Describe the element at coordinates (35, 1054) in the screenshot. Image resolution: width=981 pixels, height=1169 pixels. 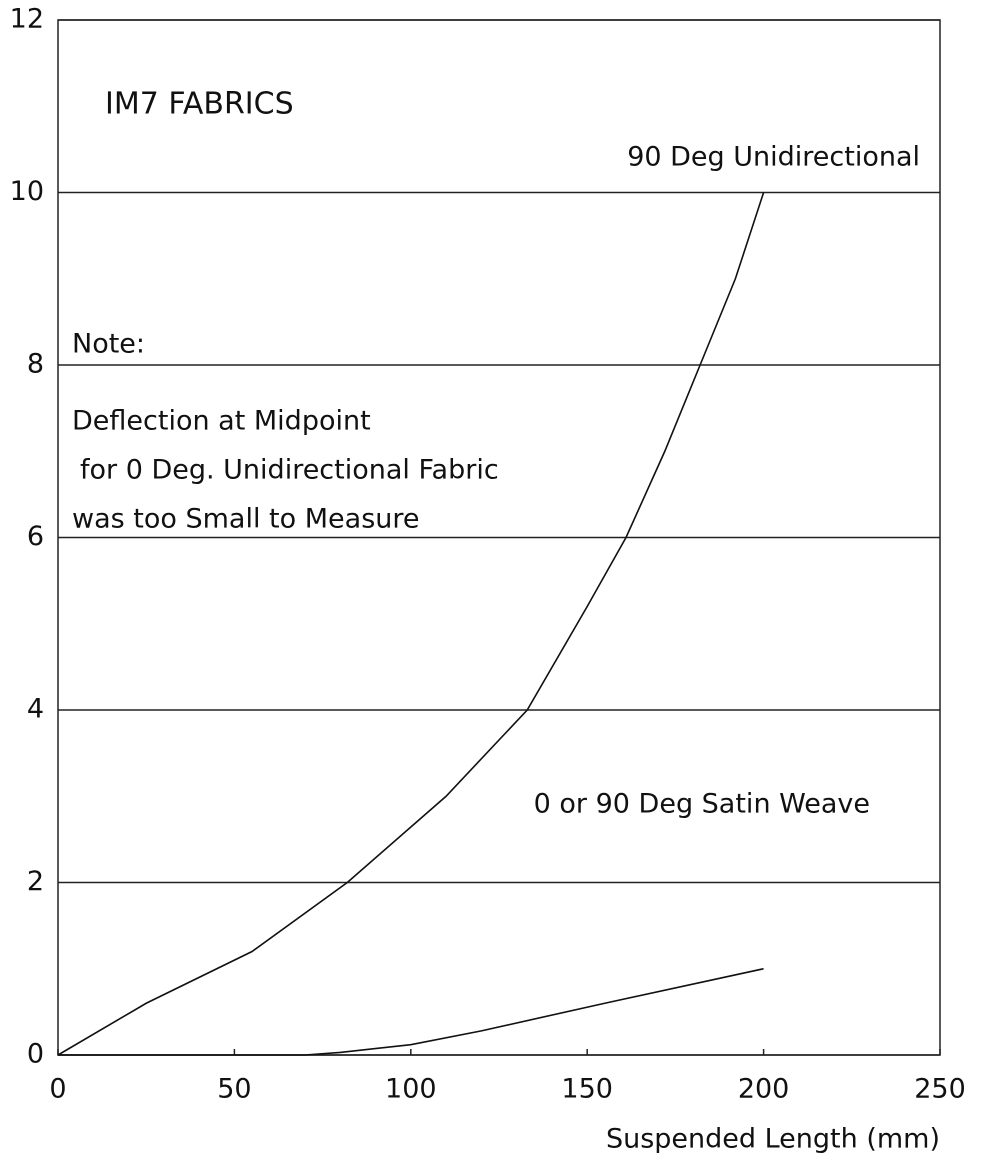
I see `y-tick-label: 0` at that location.